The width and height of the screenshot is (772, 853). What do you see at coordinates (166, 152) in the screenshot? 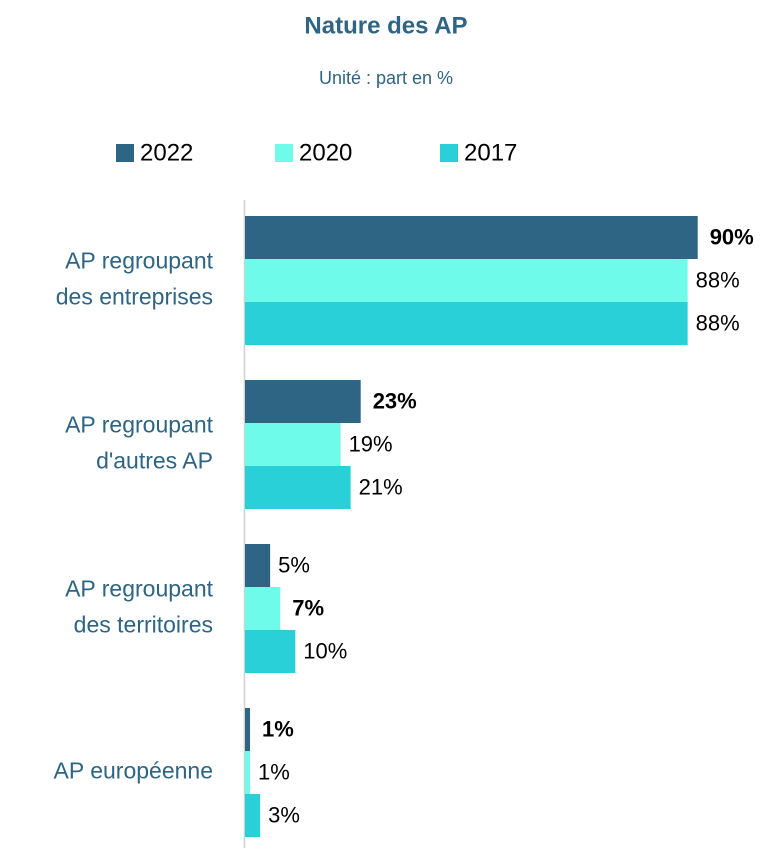
I see `legend-label: 2022` at bounding box center [166, 152].